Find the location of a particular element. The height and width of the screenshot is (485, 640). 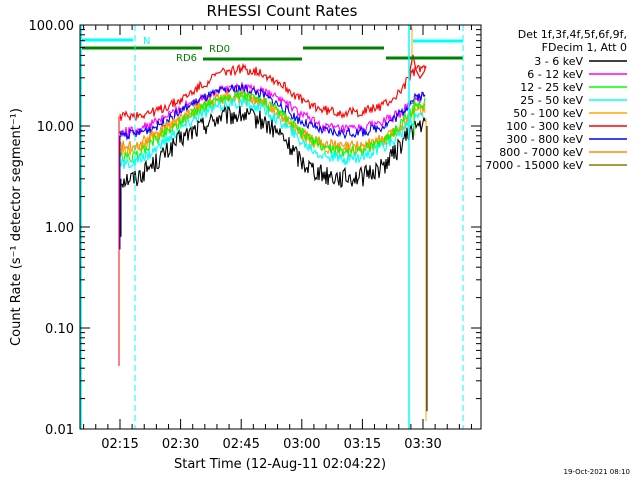

y-axis-label: Count Rate (s⁻¹ detector segment⁻¹) is located at coordinates (16, 227).